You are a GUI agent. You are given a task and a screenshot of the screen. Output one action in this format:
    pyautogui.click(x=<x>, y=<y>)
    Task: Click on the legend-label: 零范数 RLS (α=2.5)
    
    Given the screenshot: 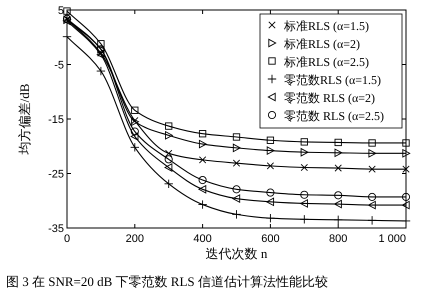 What is the action you would take?
    pyautogui.click(x=334, y=116)
    